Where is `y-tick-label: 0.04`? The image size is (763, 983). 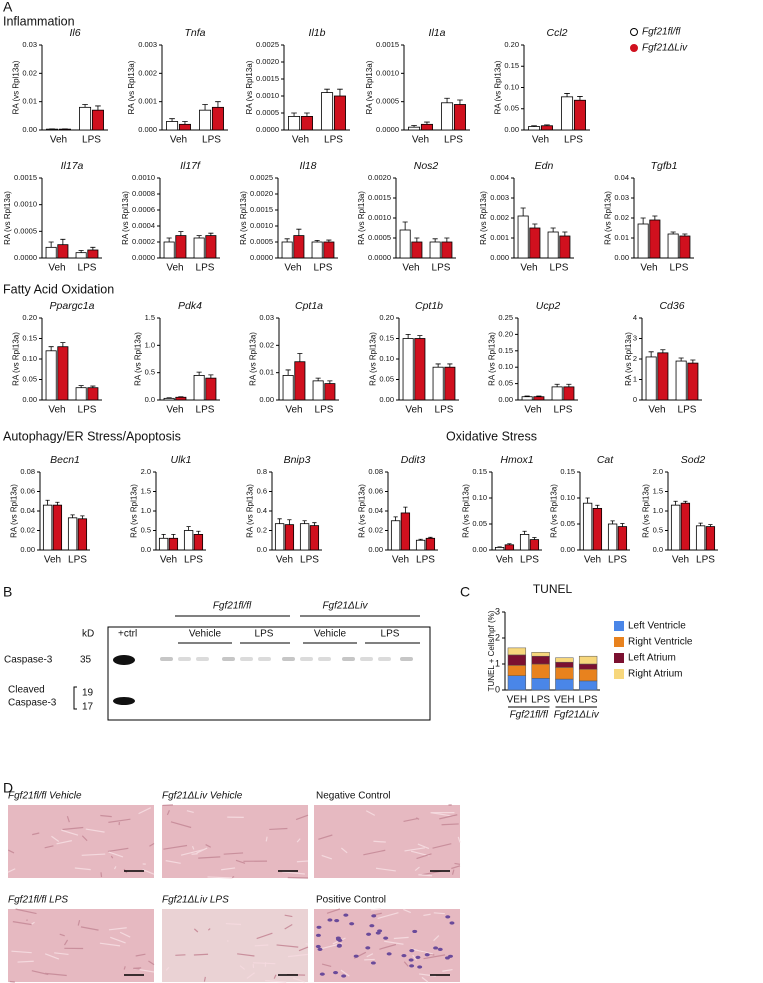
y-tick-label: 0.04 is located at coordinates (375, 510).